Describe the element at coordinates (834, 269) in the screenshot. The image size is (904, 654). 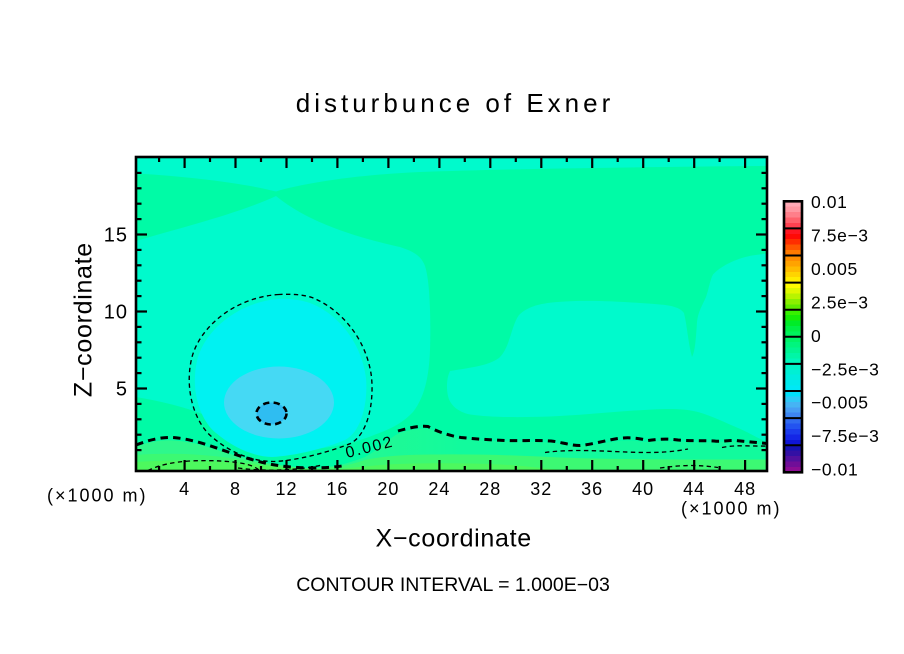
I see `svg-text: 0.005` at that location.